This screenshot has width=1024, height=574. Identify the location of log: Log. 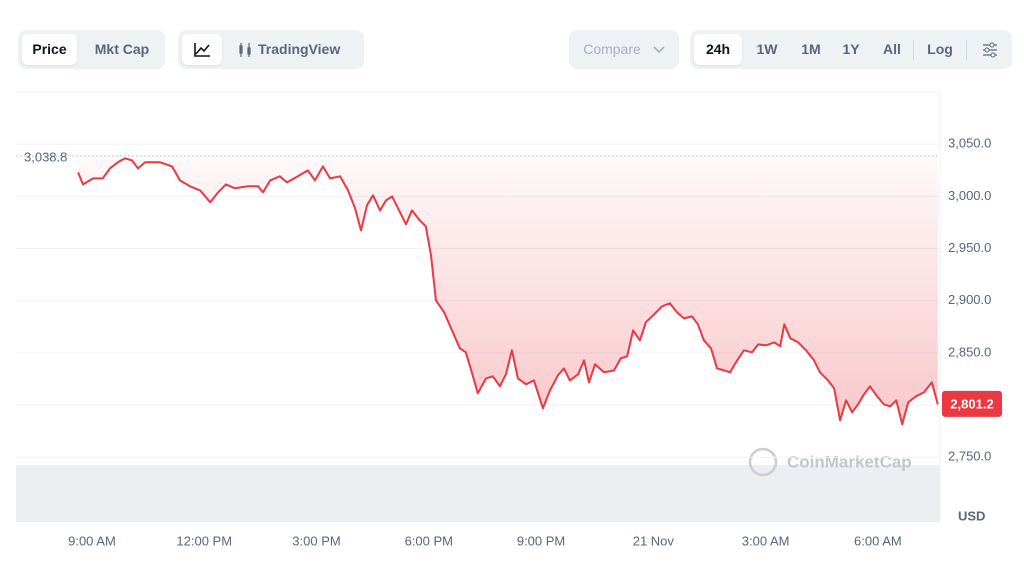
(940, 49).